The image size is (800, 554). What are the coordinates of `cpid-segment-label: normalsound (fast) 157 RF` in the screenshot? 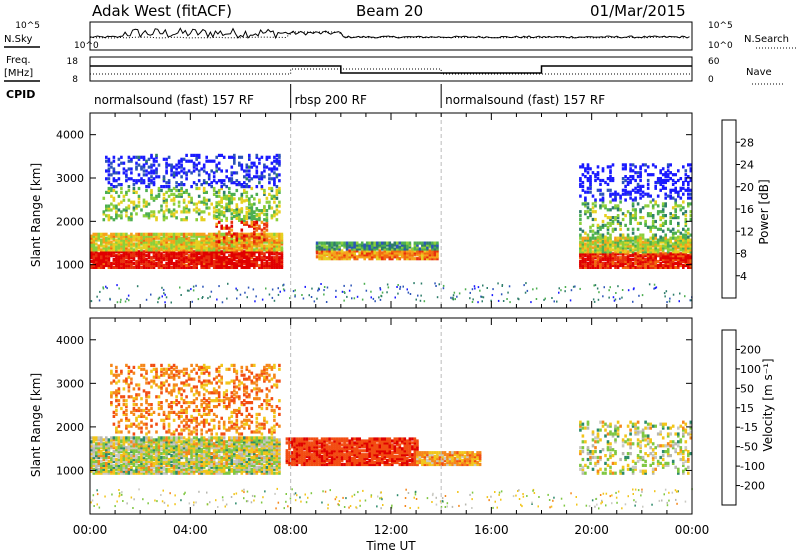 It's located at (174, 100).